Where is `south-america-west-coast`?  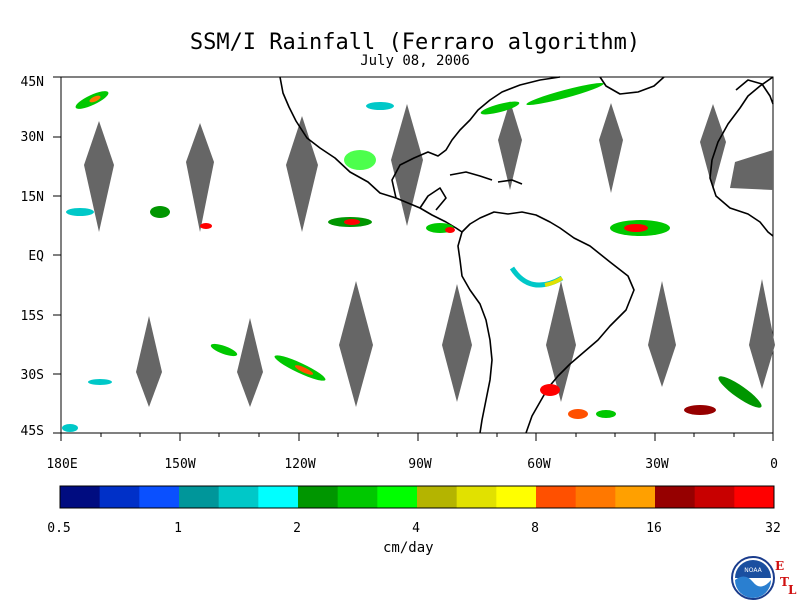
south-america-west-coast is located at coordinates (475, 332).